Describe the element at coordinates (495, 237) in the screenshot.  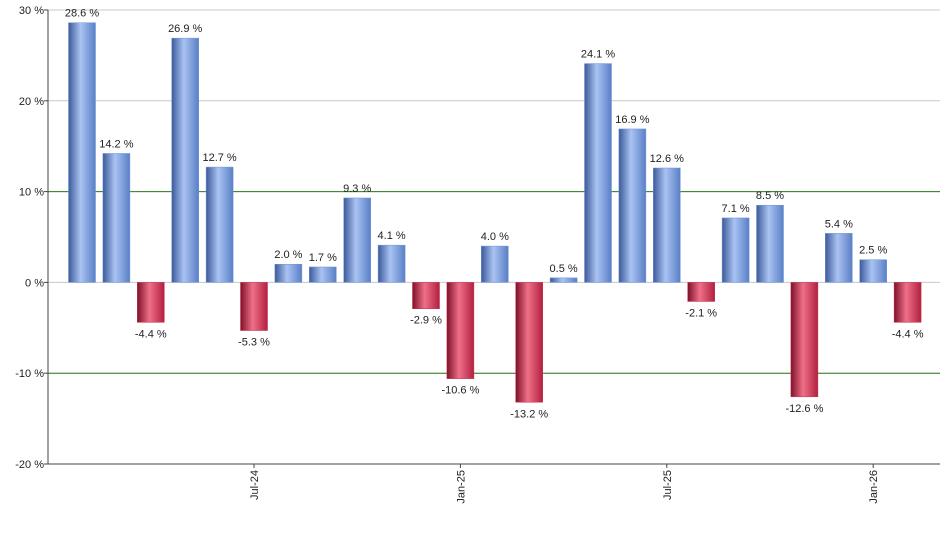
I see `value-label: 4.0 %` at that location.